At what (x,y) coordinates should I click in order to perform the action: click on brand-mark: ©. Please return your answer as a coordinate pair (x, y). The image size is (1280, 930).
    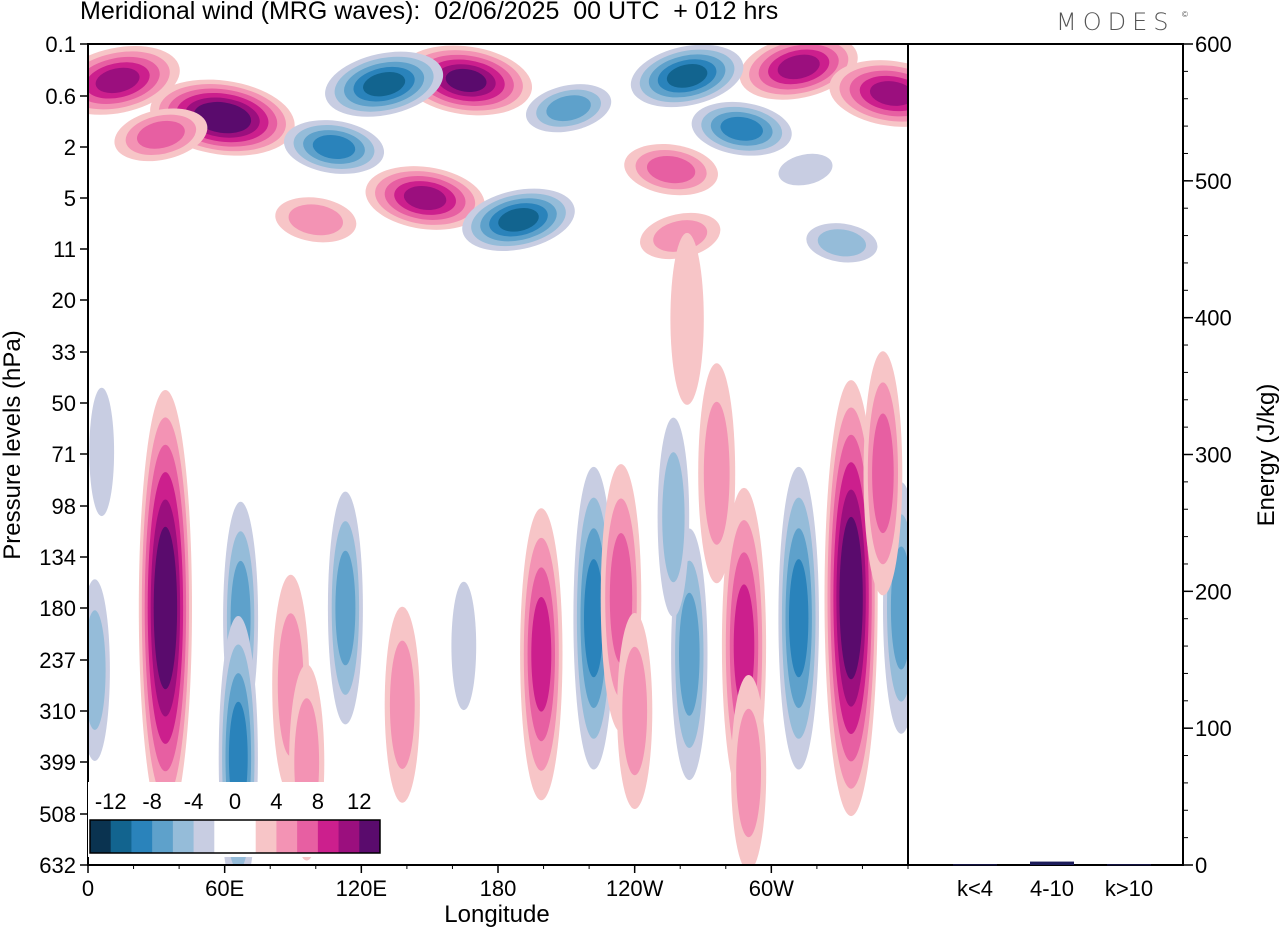
    Looking at the image, I should click on (1185, 14).